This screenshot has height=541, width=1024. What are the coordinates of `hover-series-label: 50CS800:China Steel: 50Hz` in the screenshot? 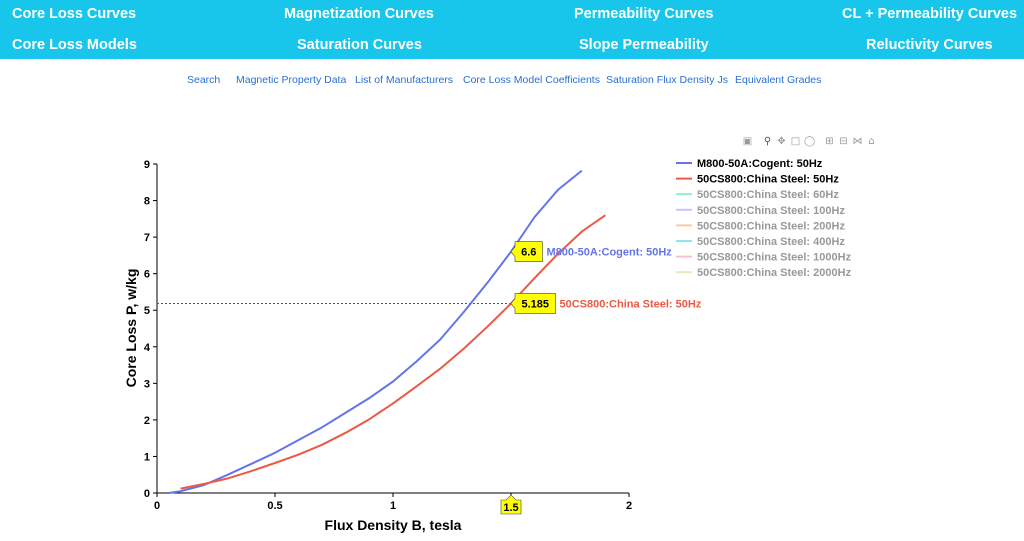 It's located at (631, 304).